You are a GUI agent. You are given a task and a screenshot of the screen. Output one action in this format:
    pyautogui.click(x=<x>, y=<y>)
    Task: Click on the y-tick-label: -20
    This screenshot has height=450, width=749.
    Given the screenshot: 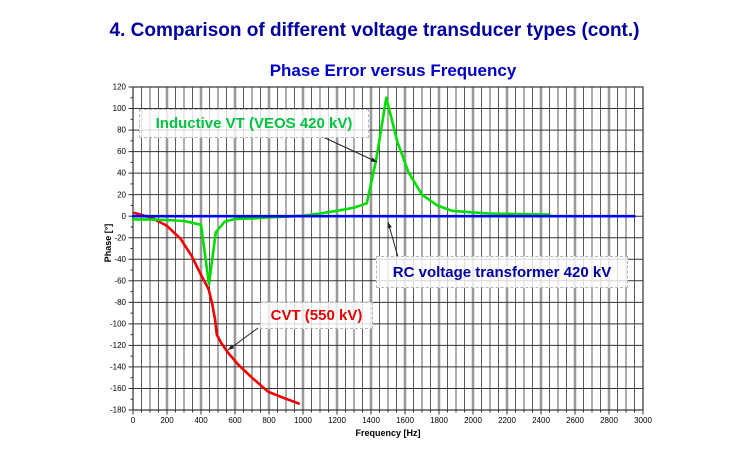 What is the action you would take?
    pyautogui.click(x=120, y=237)
    